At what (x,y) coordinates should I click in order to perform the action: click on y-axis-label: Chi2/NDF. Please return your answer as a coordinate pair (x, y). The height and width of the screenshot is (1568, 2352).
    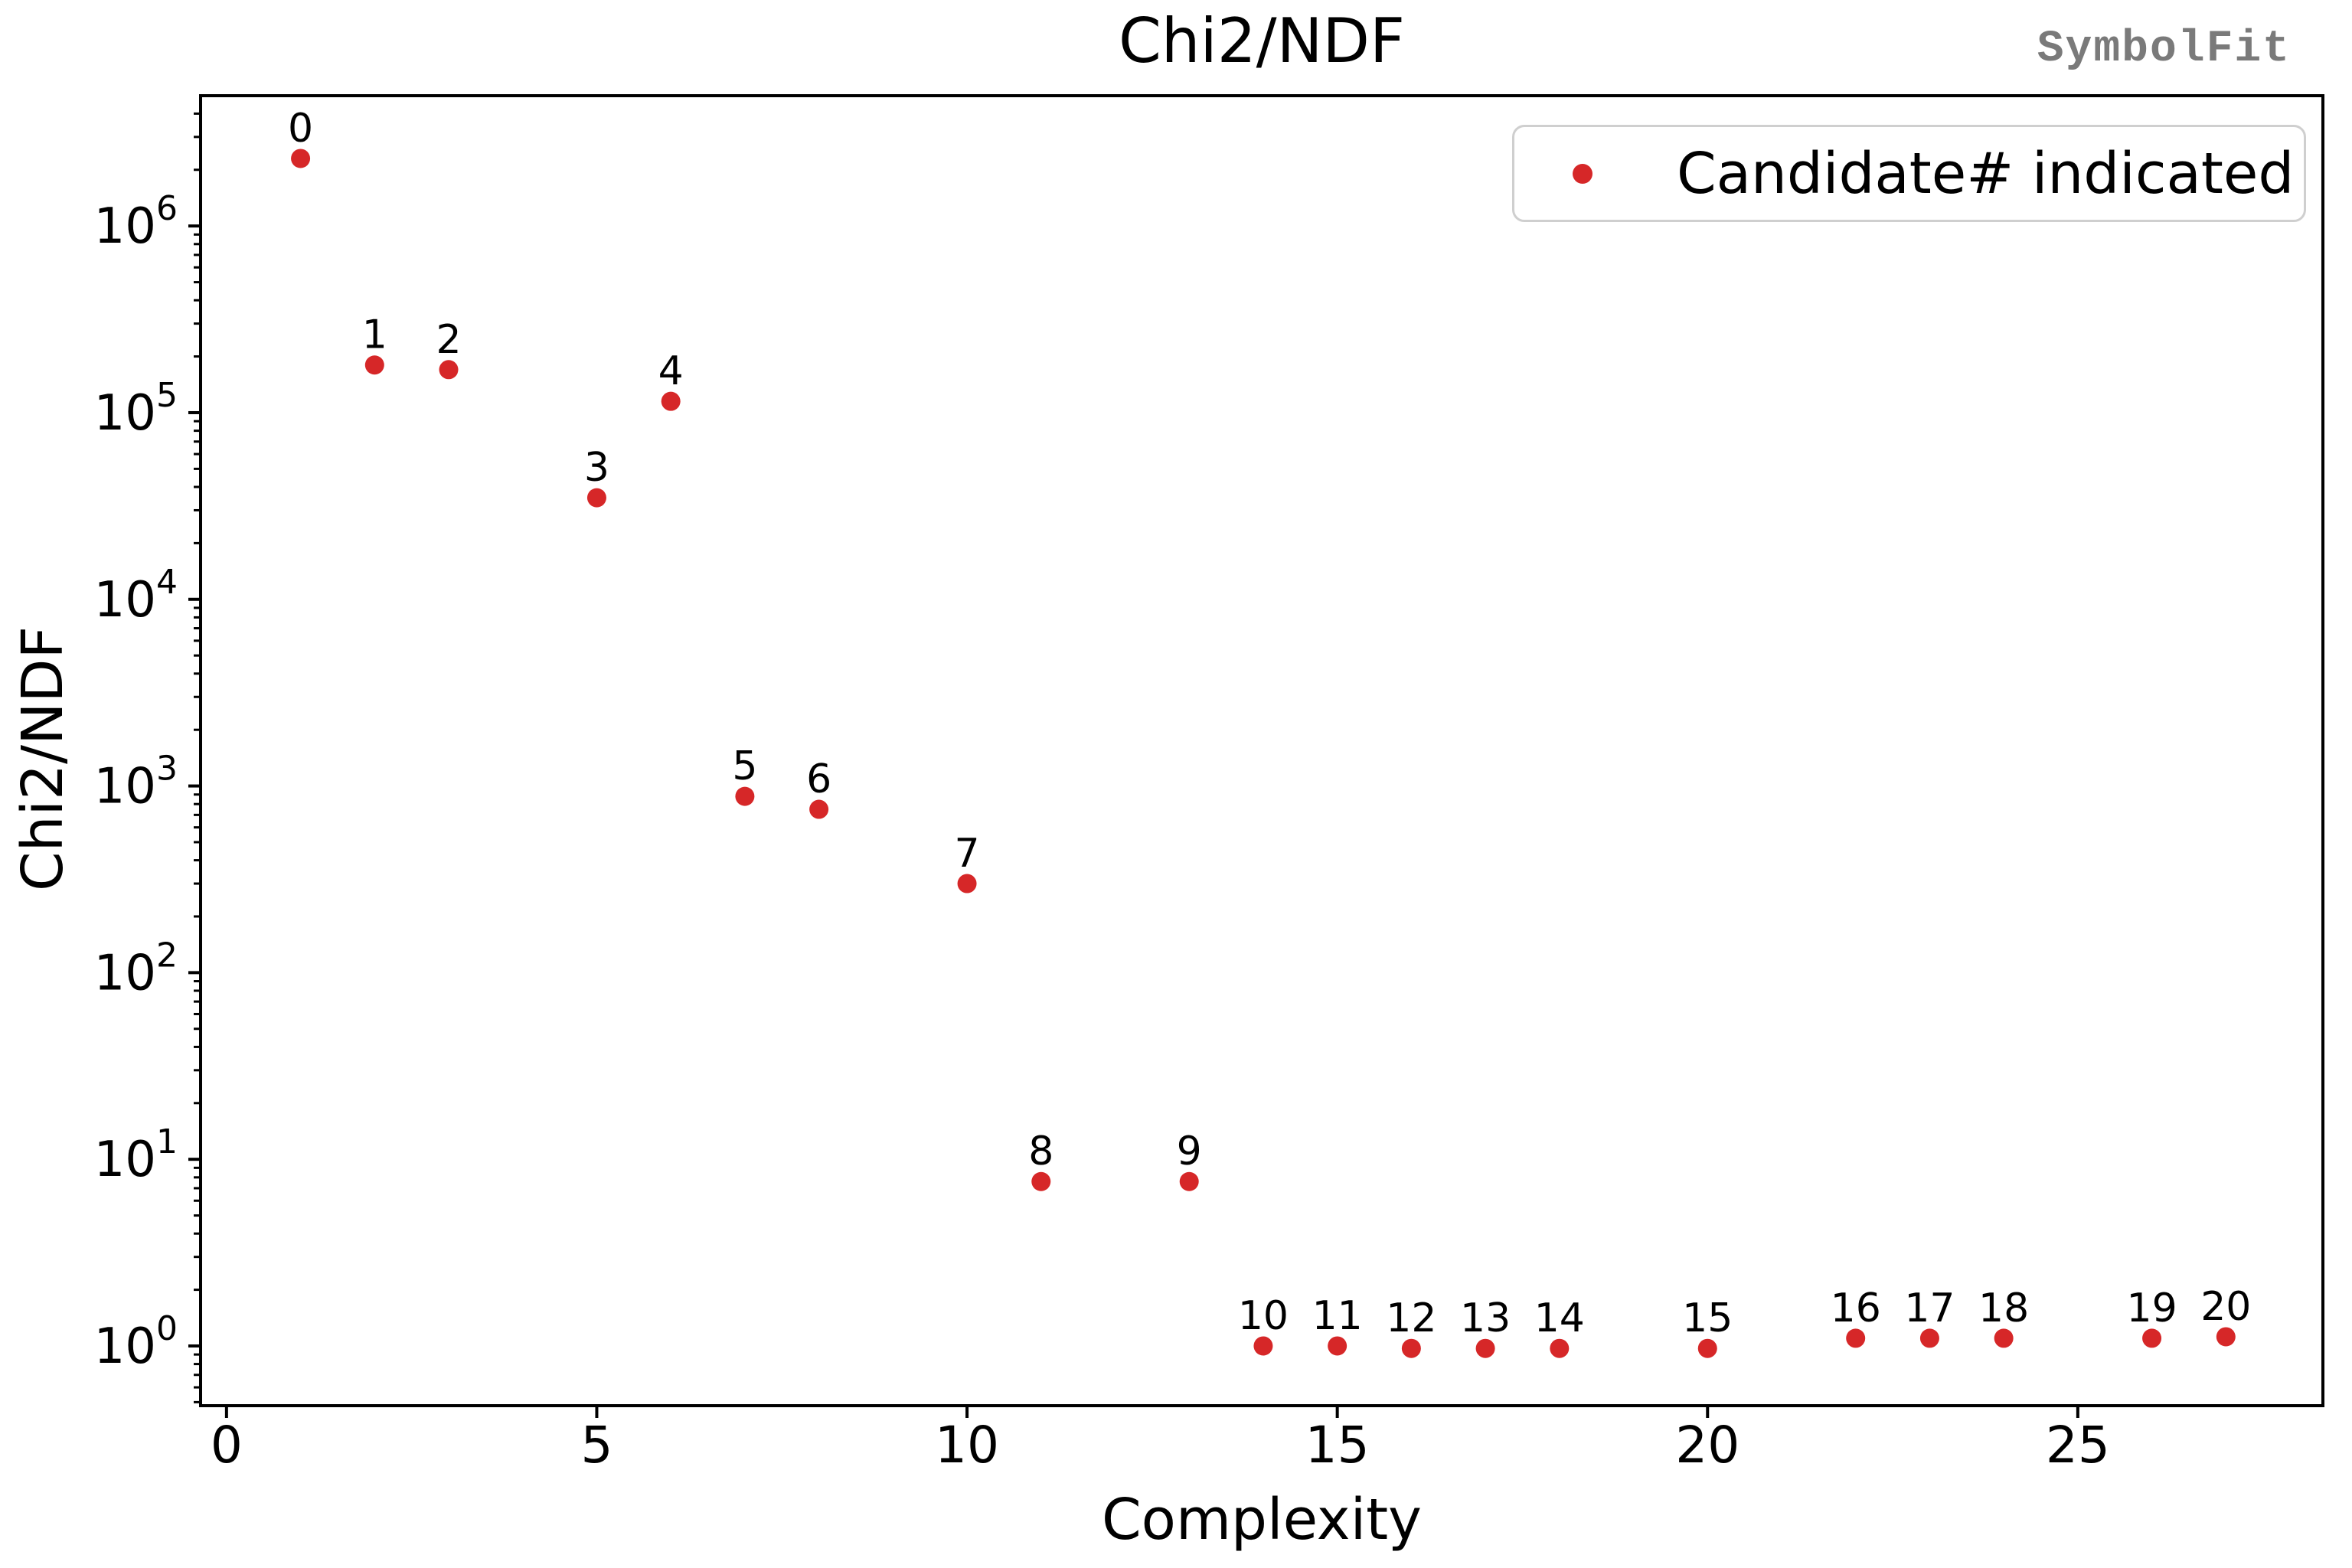
    Looking at the image, I should click on (43, 759).